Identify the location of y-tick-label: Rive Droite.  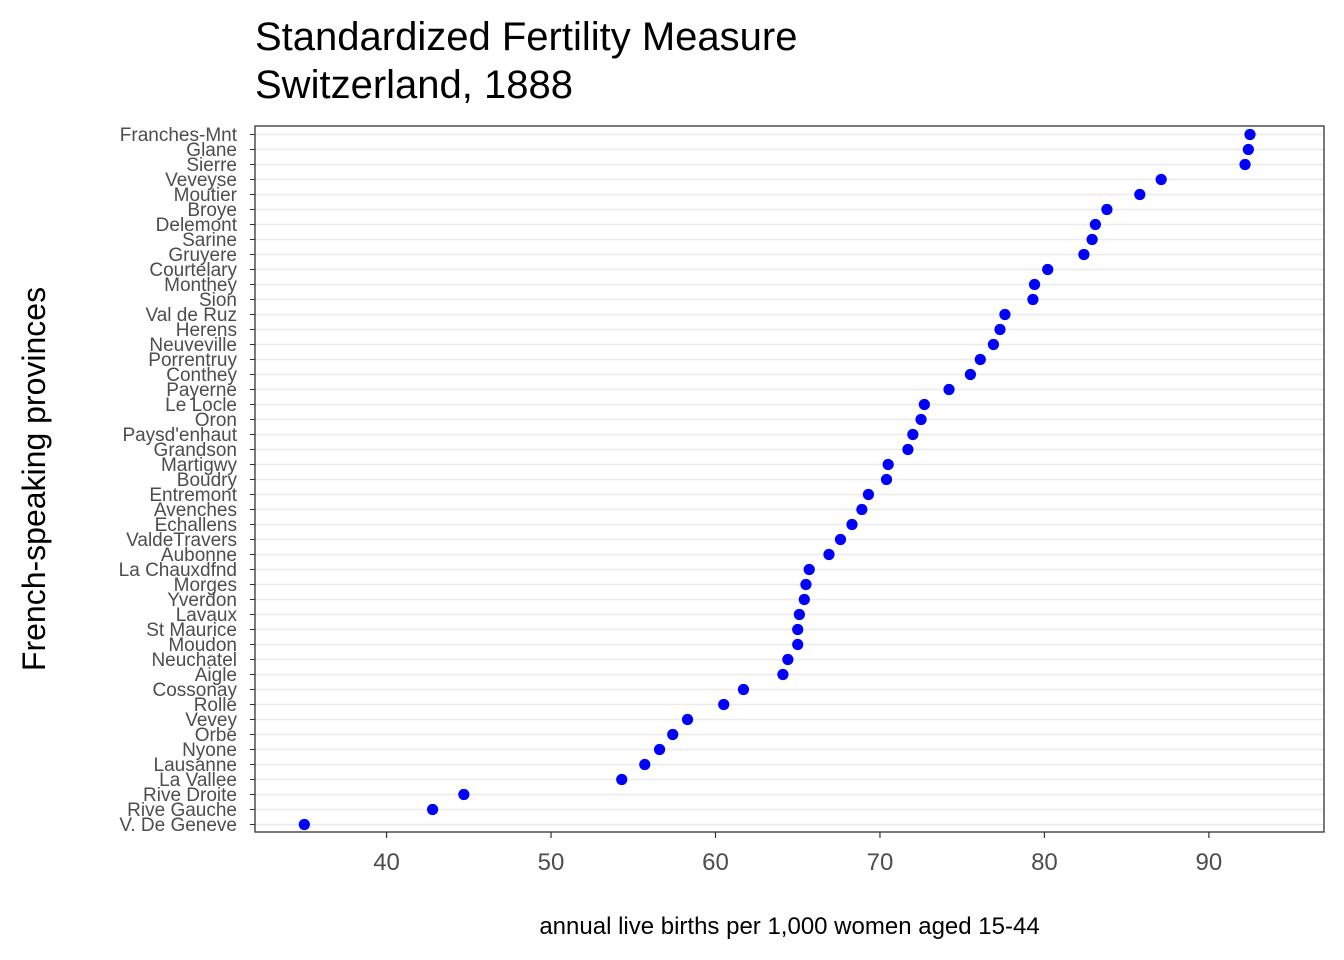
(190, 795).